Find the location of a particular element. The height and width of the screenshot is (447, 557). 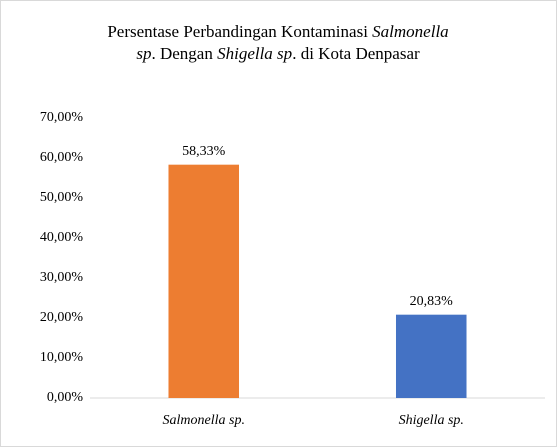

title-segment: Shigella sp is located at coordinates (254, 53).